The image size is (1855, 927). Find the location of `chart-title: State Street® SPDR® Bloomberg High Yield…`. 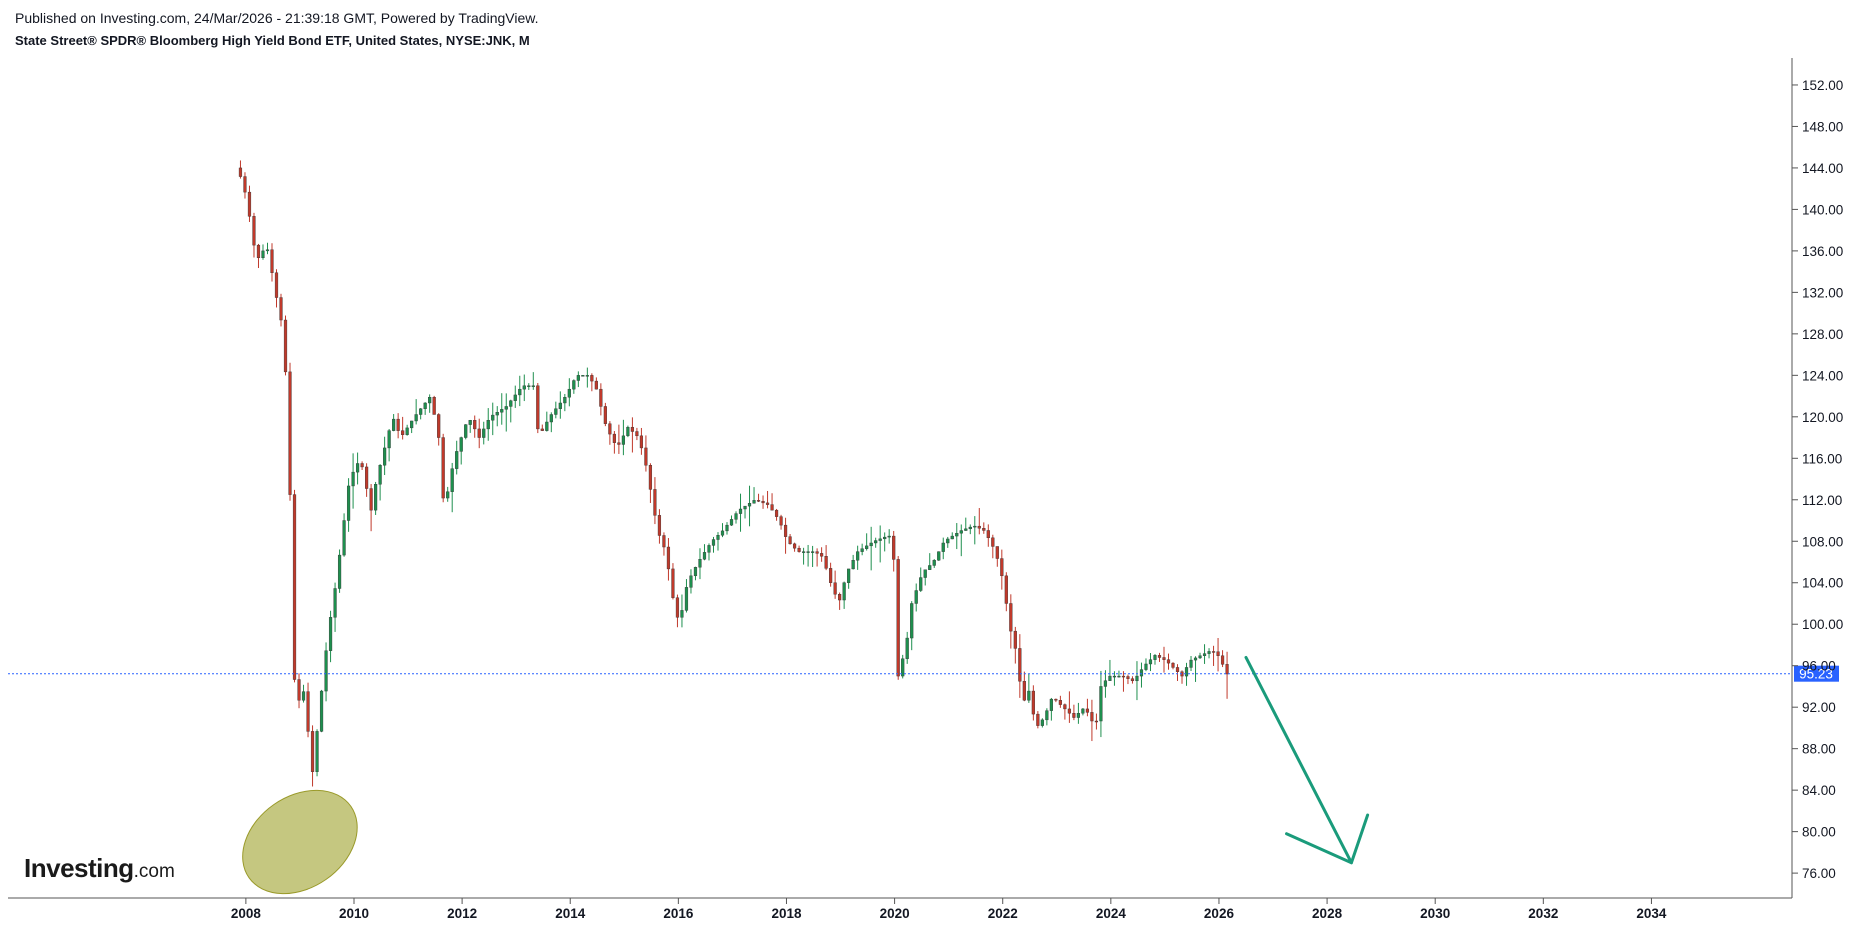

chart-title: State Street® SPDR® Bloomberg High Yield… is located at coordinates (272, 40).